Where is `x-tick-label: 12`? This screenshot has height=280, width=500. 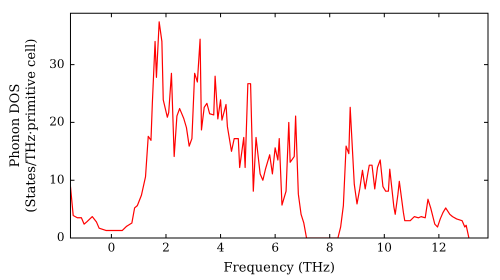
x-tick-label: 12 is located at coordinates (439, 247).